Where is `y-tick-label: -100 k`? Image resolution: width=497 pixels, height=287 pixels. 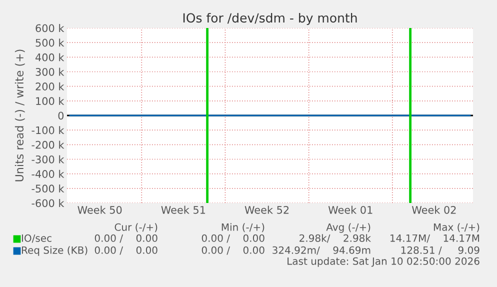
y-tick-label: -100 k is located at coordinates (48, 130).